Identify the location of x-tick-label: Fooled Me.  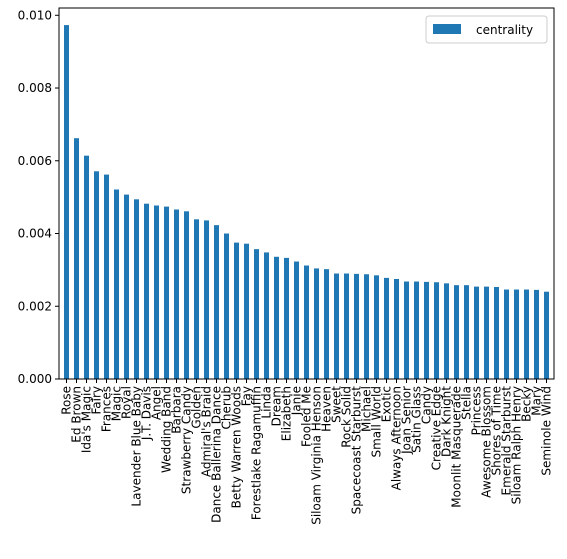
(307, 416).